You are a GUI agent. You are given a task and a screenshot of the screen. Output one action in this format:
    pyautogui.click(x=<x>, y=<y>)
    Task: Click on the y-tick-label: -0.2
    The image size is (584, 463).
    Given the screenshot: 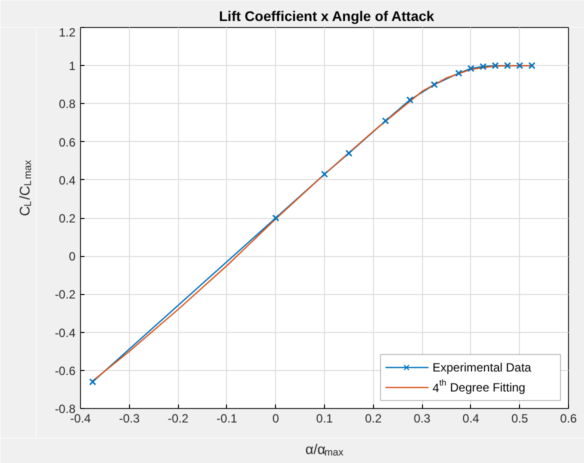 What is the action you would take?
    pyautogui.click(x=65, y=295)
    